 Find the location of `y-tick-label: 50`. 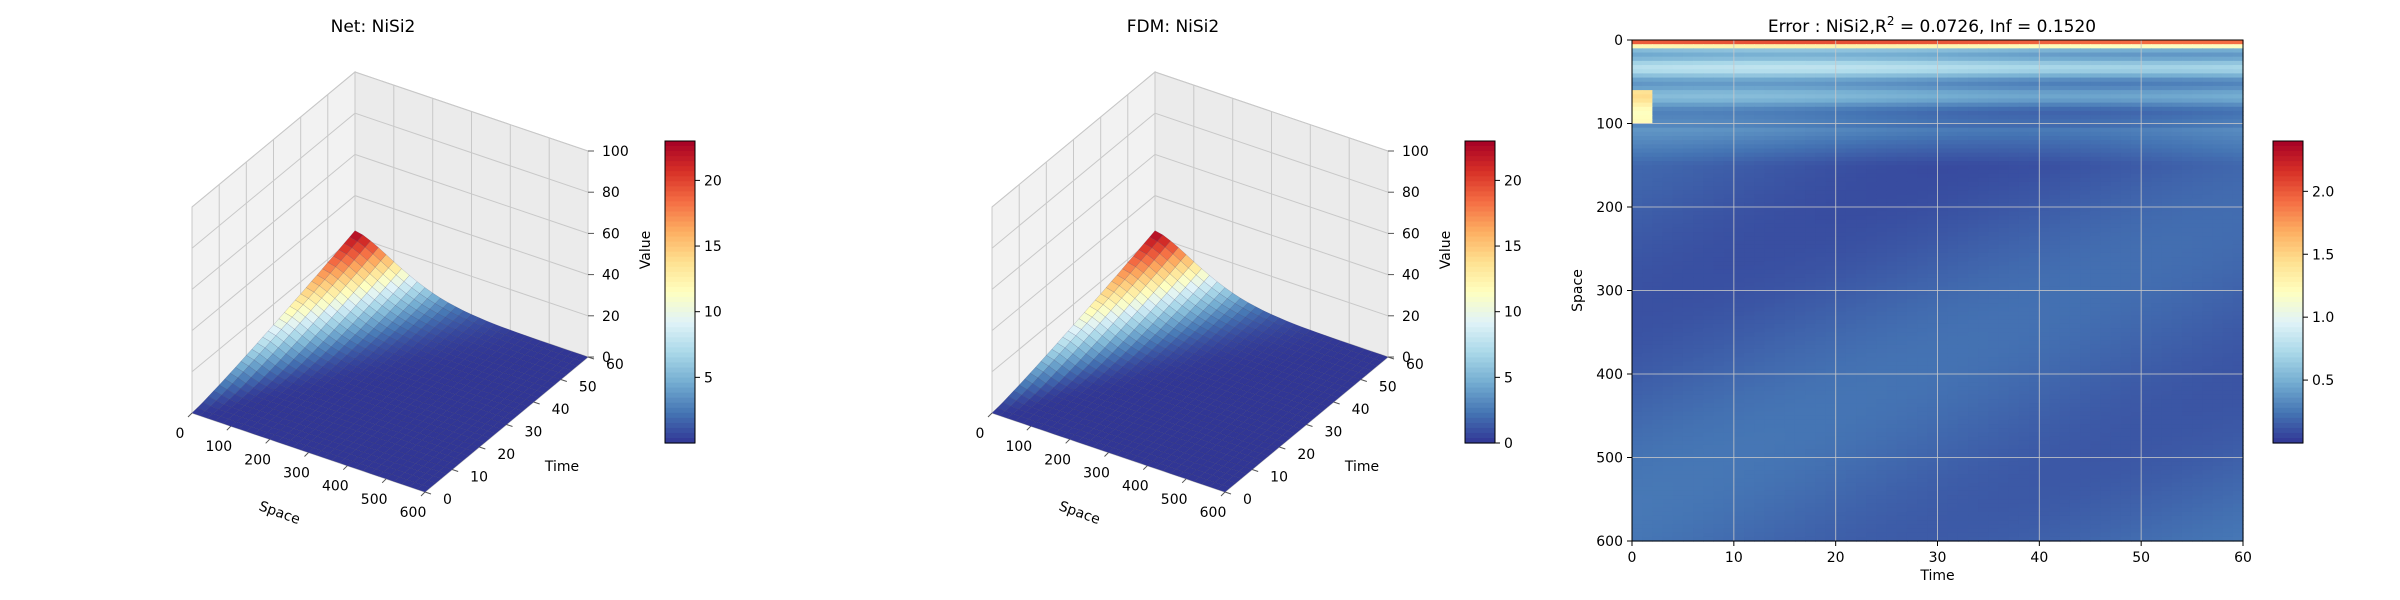

y-tick-label: 50 is located at coordinates (1388, 388).